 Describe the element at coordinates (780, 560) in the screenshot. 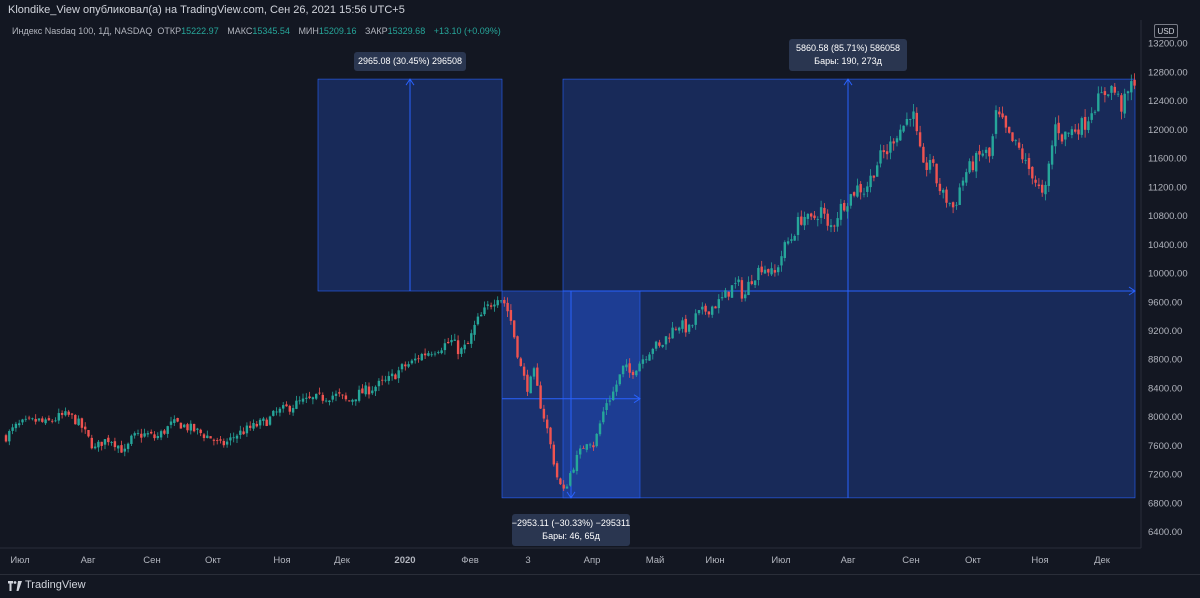

I see `x-tick-label: Июл` at that location.